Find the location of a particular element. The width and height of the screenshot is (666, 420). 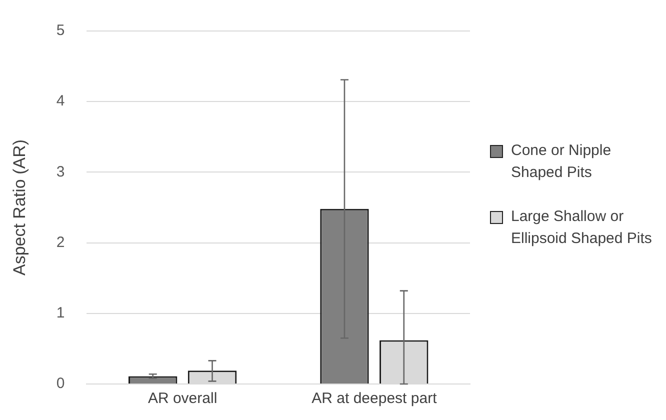

x-tick-label: AR overall is located at coordinates (183, 399).